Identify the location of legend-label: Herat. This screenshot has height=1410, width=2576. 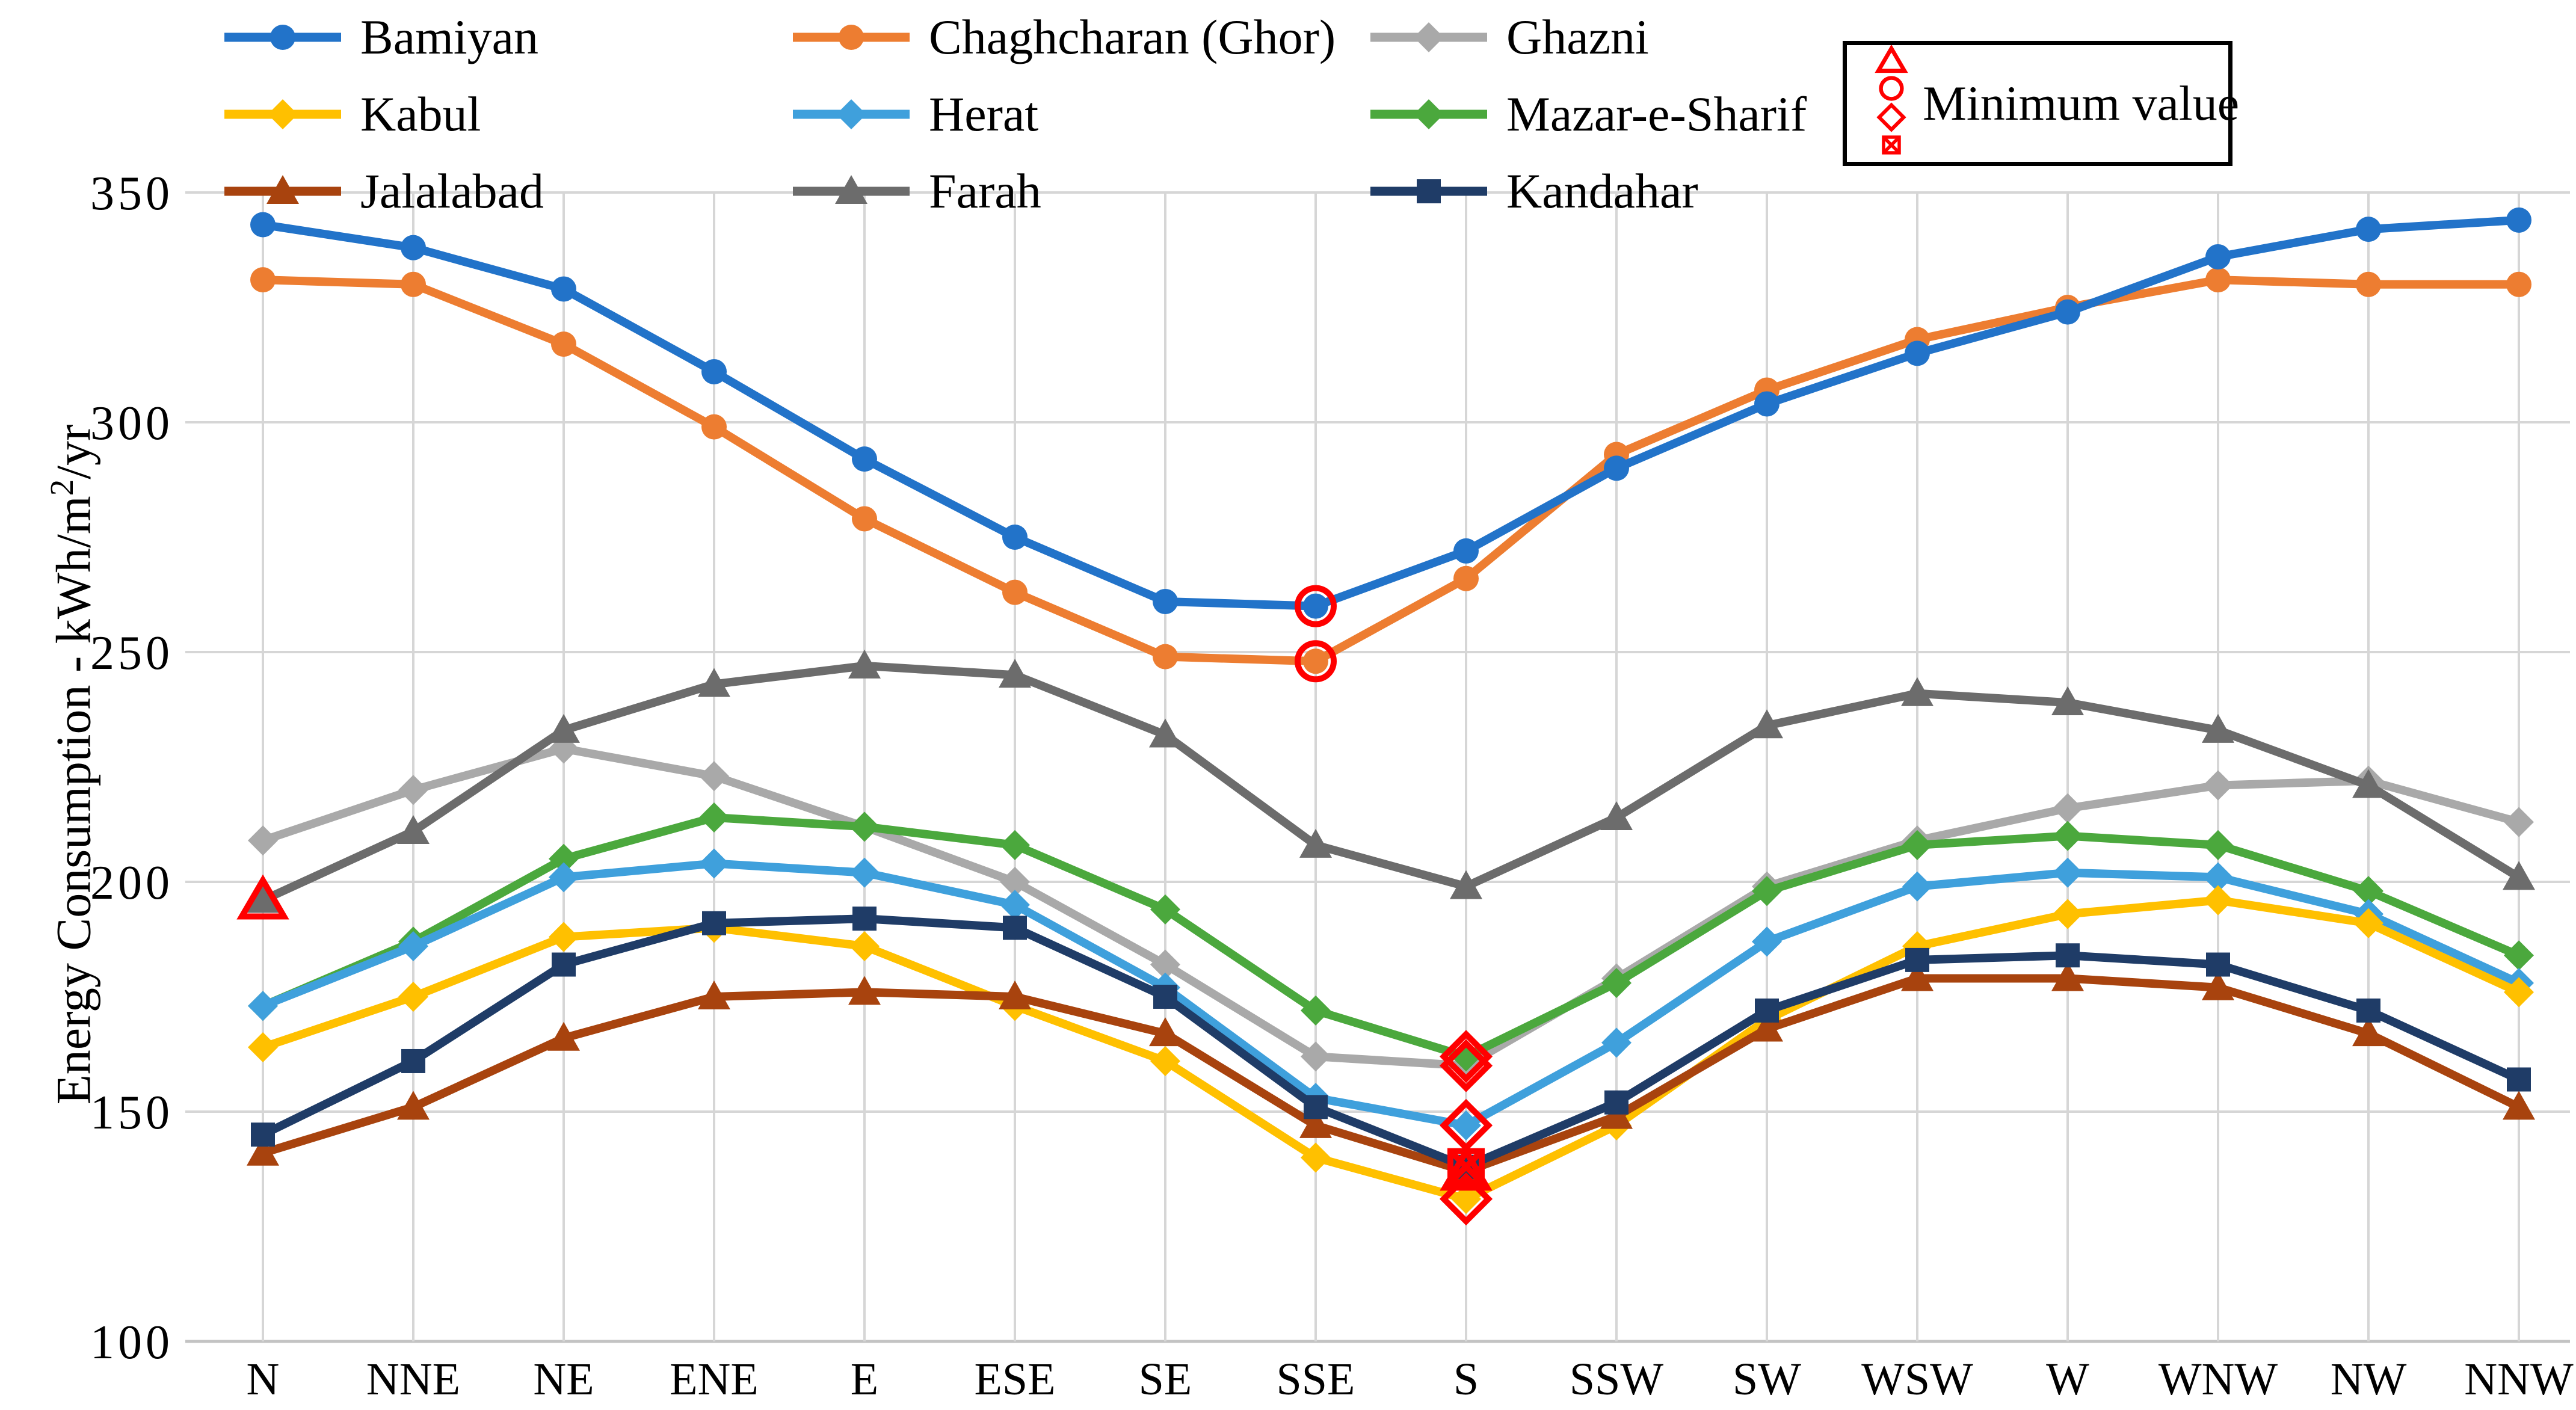
(984, 114).